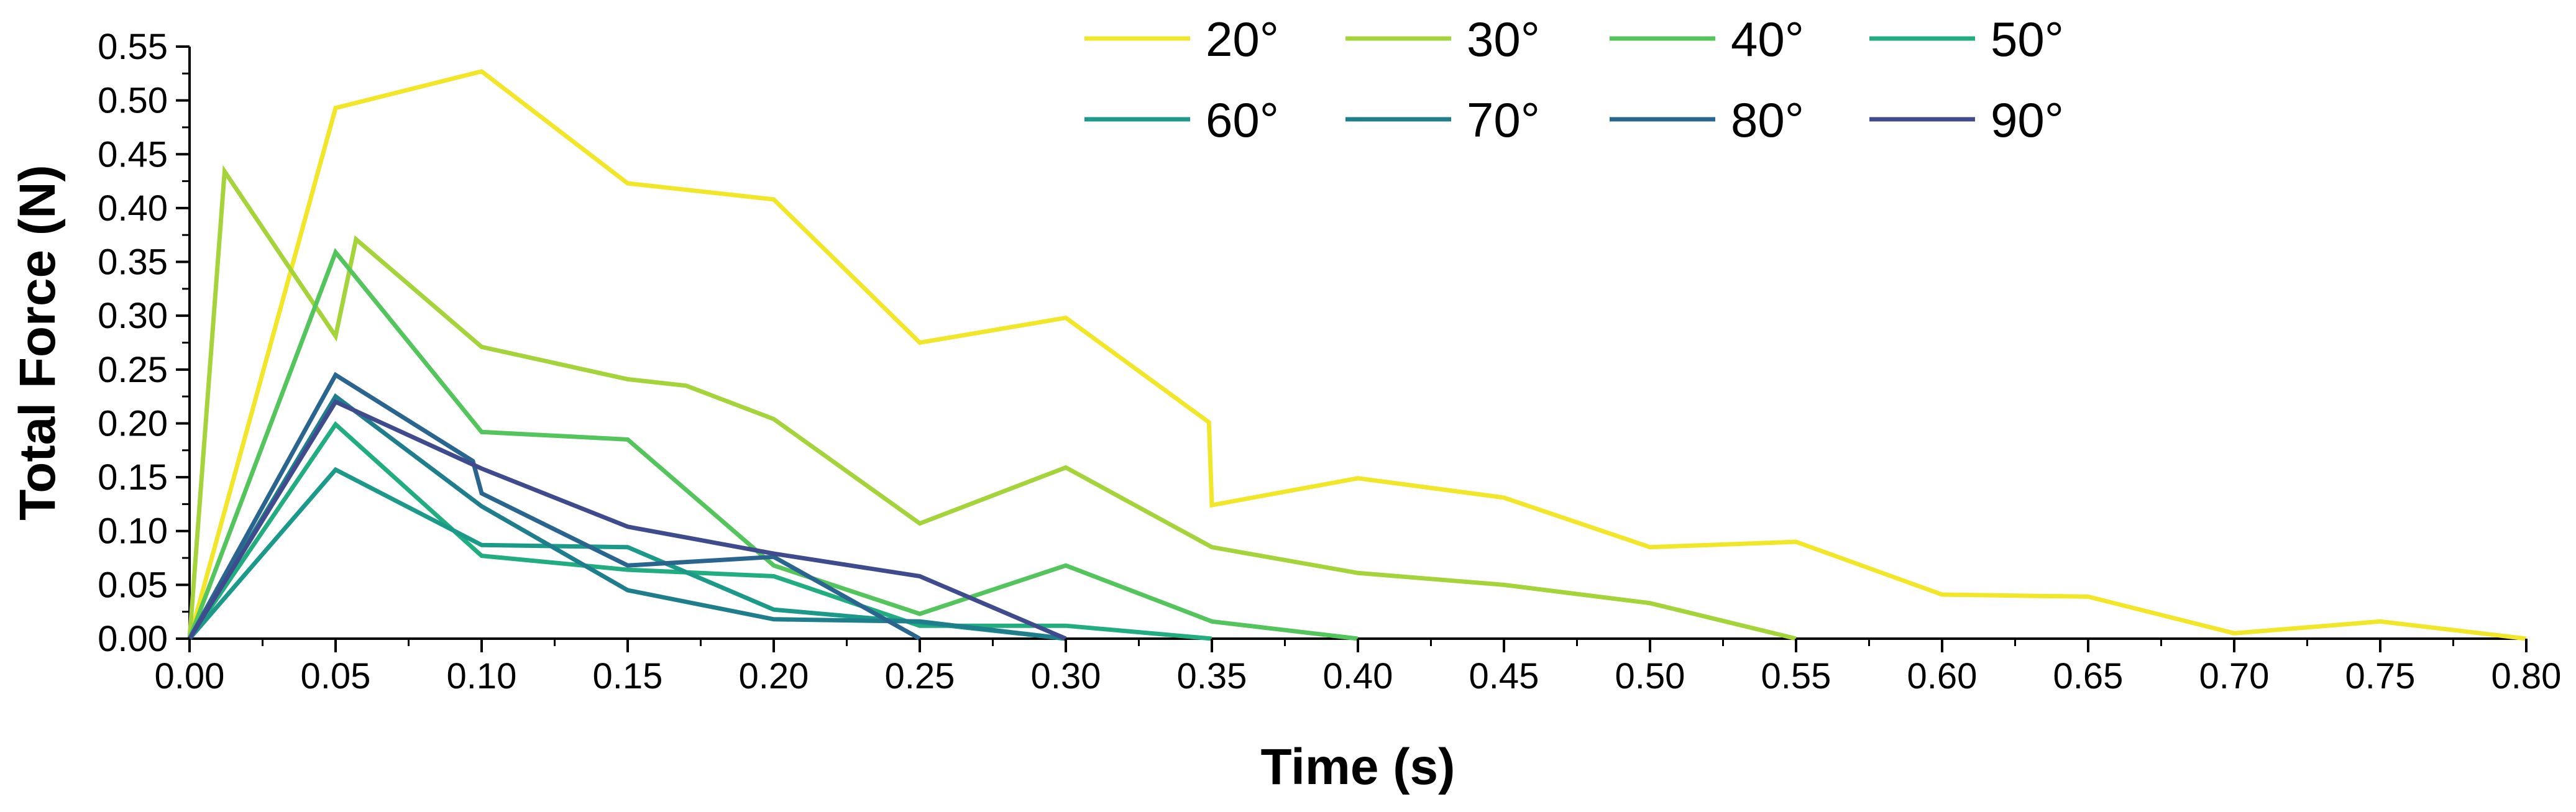 The height and width of the screenshot is (812, 2576). Describe the element at coordinates (133, 477) in the screenshot. I see `y-tick-label: 0.15` at that location.